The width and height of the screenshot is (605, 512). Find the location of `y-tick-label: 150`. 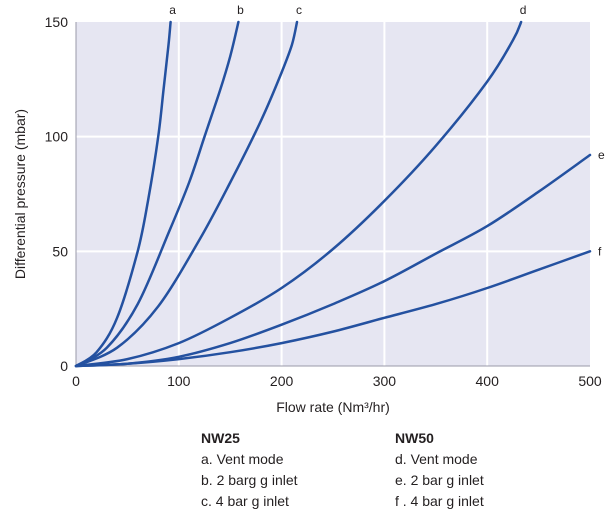

y-tick-label: 150 is located at coordinates (57, 22).